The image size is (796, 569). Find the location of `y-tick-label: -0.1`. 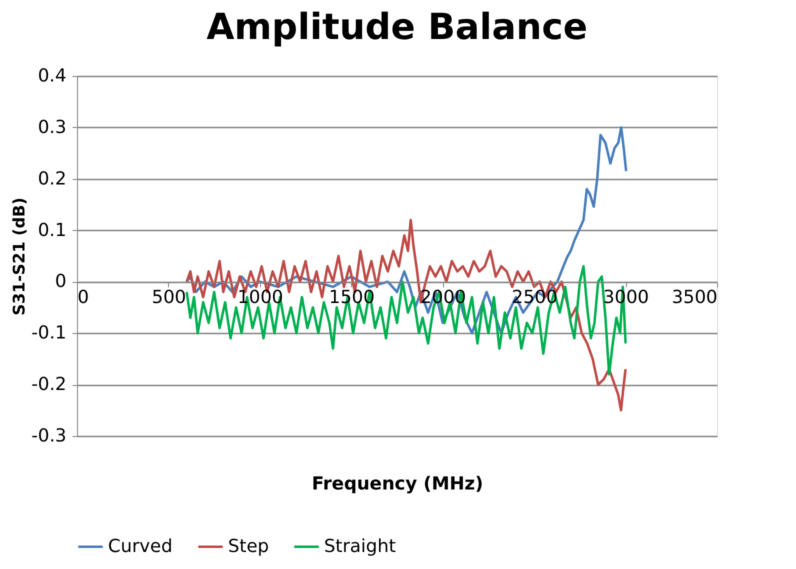

y-tick-label: -0.1 is located at coordinates (48, 333).